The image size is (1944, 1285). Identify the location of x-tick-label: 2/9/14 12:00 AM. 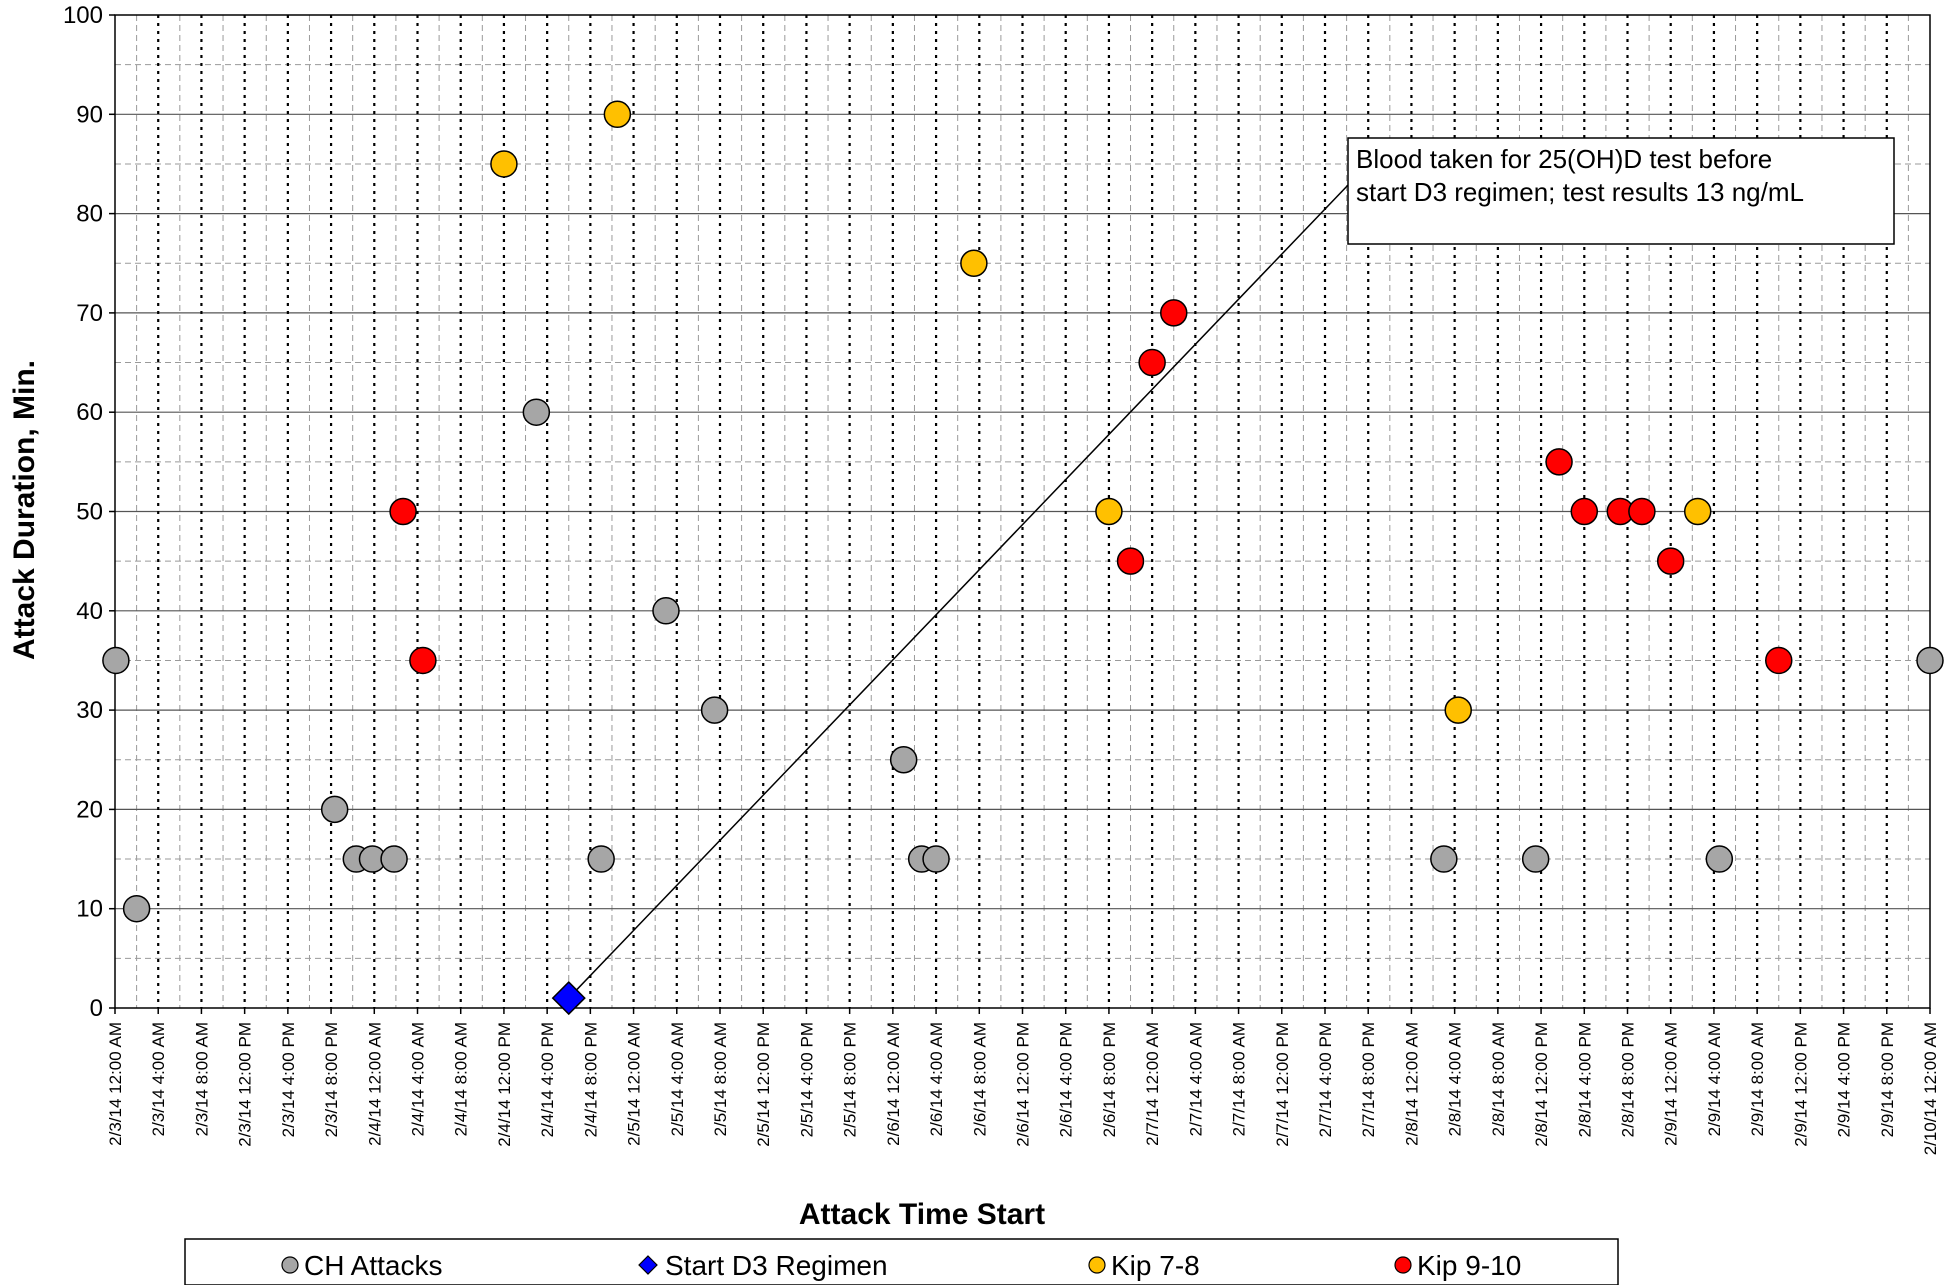
(1671, 1084).